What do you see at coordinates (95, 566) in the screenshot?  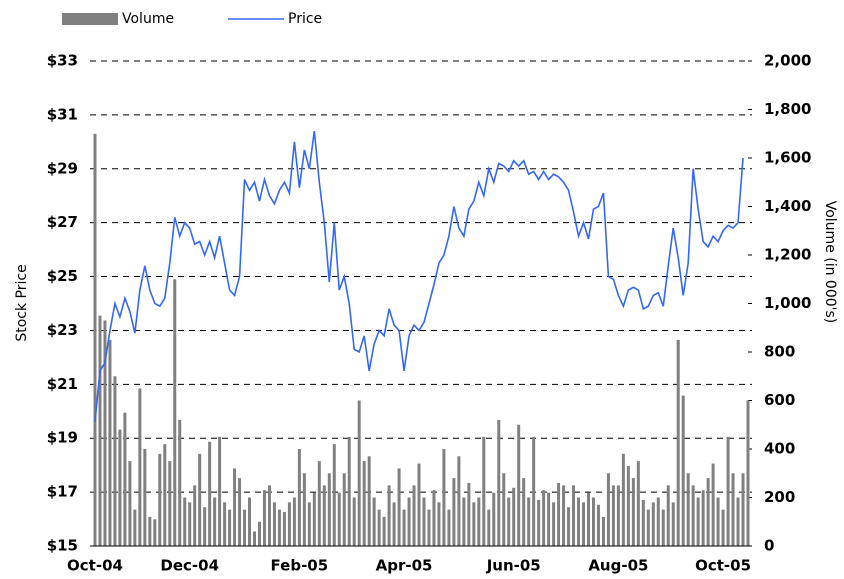 I see `x-tick-label: Oct-04` at bounding box center [95, 566].